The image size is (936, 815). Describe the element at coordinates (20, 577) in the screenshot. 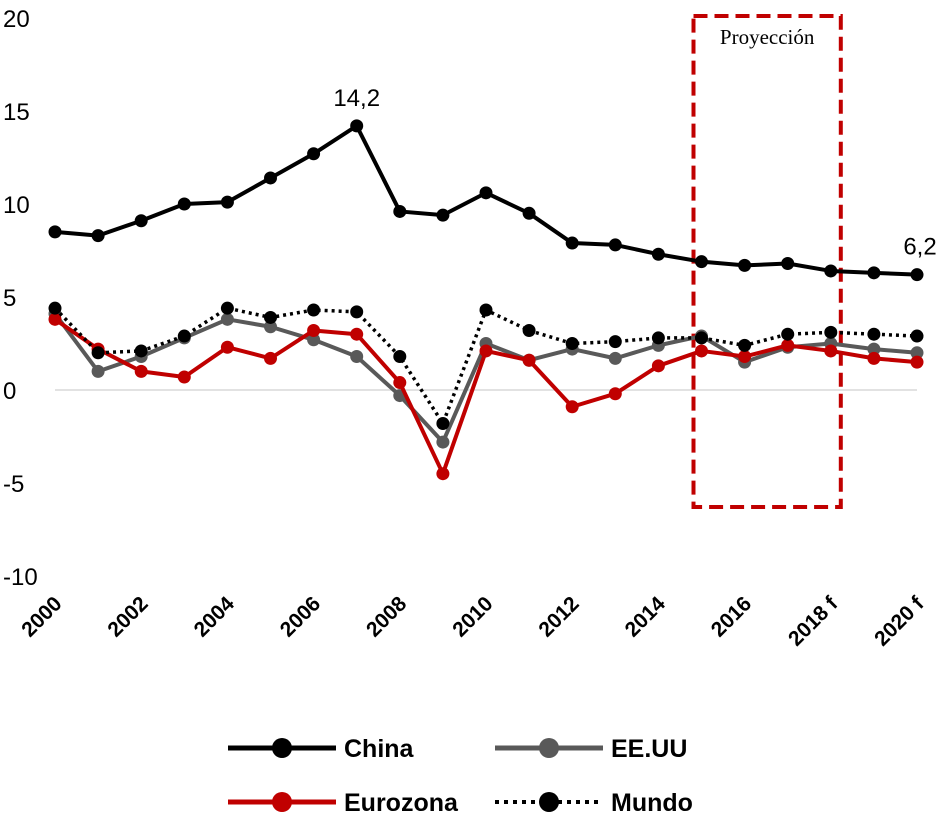

I see `y-tick-label: -10` at that location.